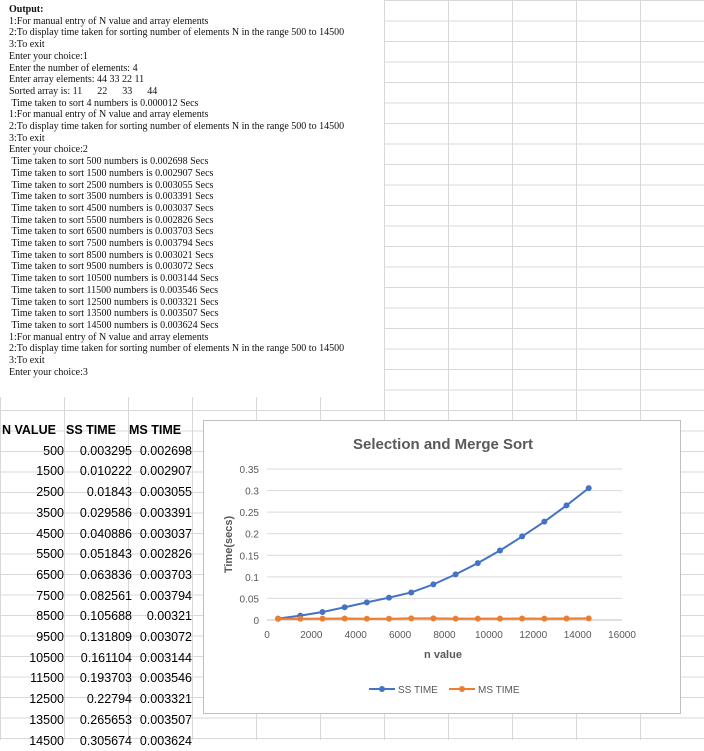  What do you see at coordinates (166, 678) in the screenshot?
I see `table-cell: 0.003546` at bounding box center [166, 678].